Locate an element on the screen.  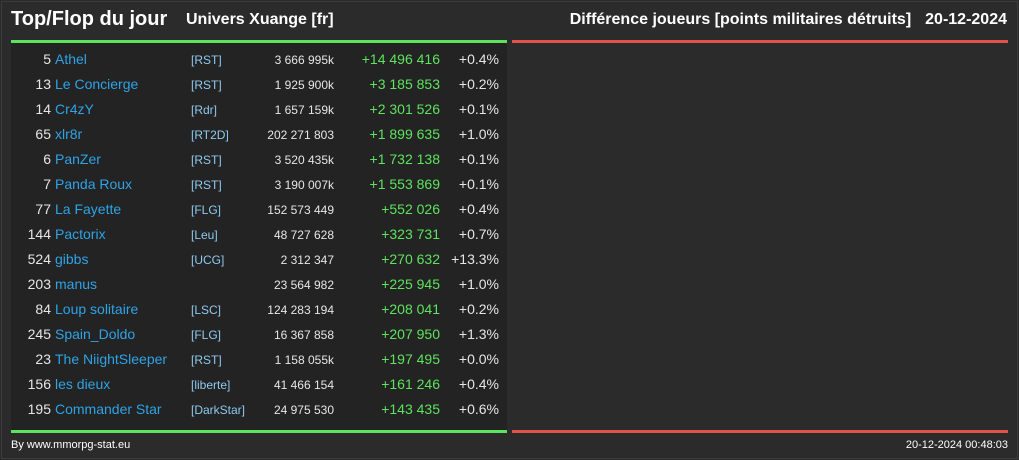
points-delta: +1 732 138 is located at coordinates (404, 159).